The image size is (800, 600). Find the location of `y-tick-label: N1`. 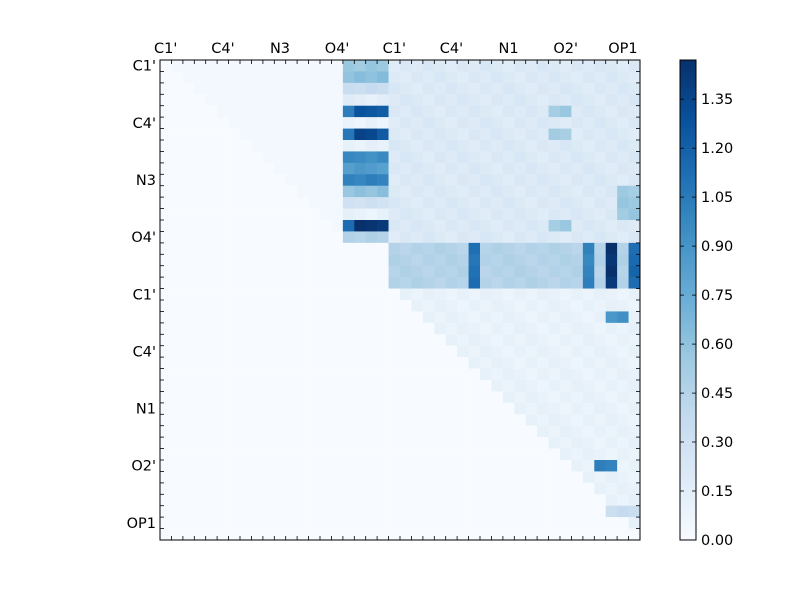

y-tick-label: N1 is located at coordinates (146, 410).